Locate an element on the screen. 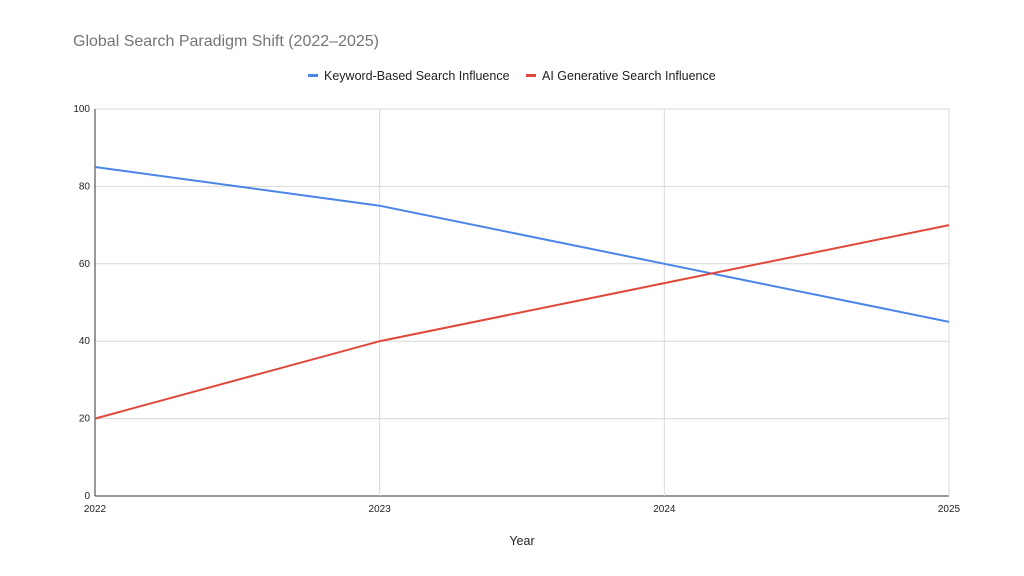 This screenshot has height=576, width=1024. x-tick-label: 2025 is located at coordinates (949, 509).